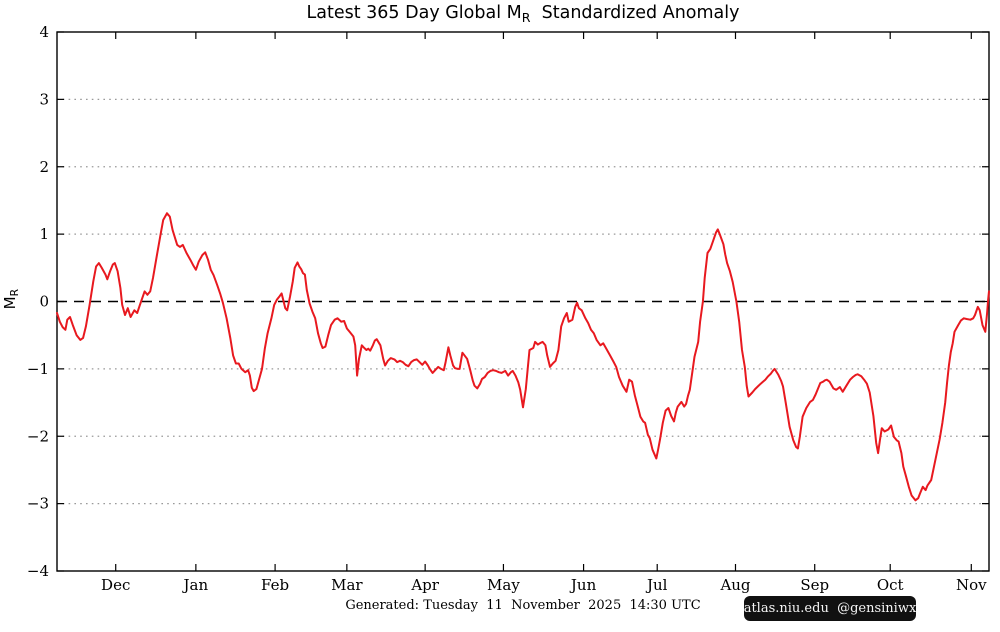 The width and height of the screenshot is (1000, 632). I want to click on attribution-badge-text: atlas.niu.edu @gensiniwx, so click(830, 608).